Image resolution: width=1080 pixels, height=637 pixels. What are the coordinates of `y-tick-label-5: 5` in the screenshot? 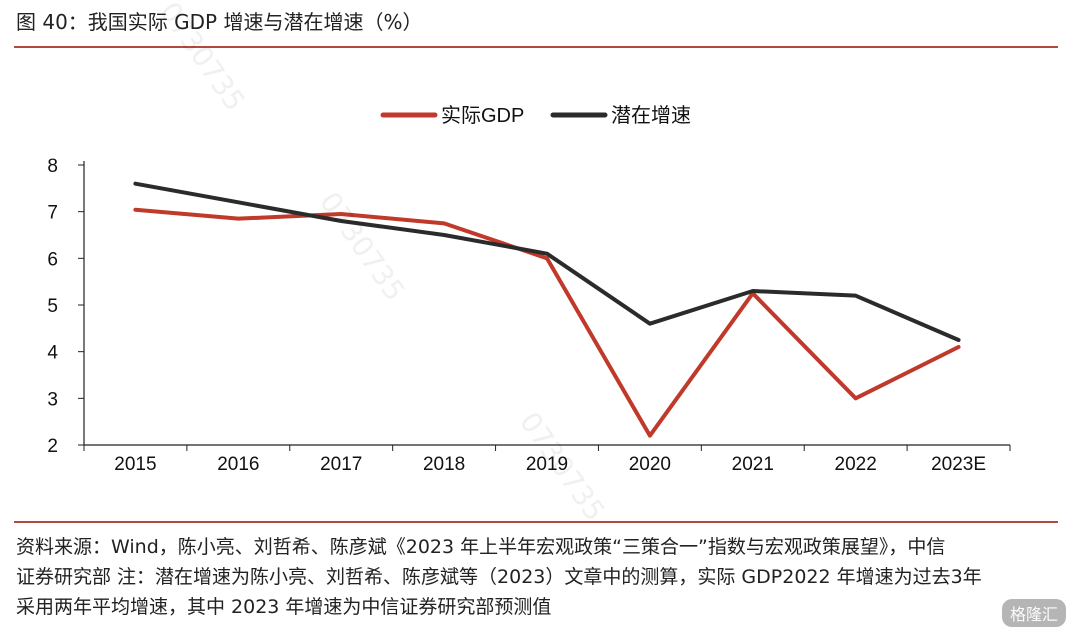 It's located at (52, 306).